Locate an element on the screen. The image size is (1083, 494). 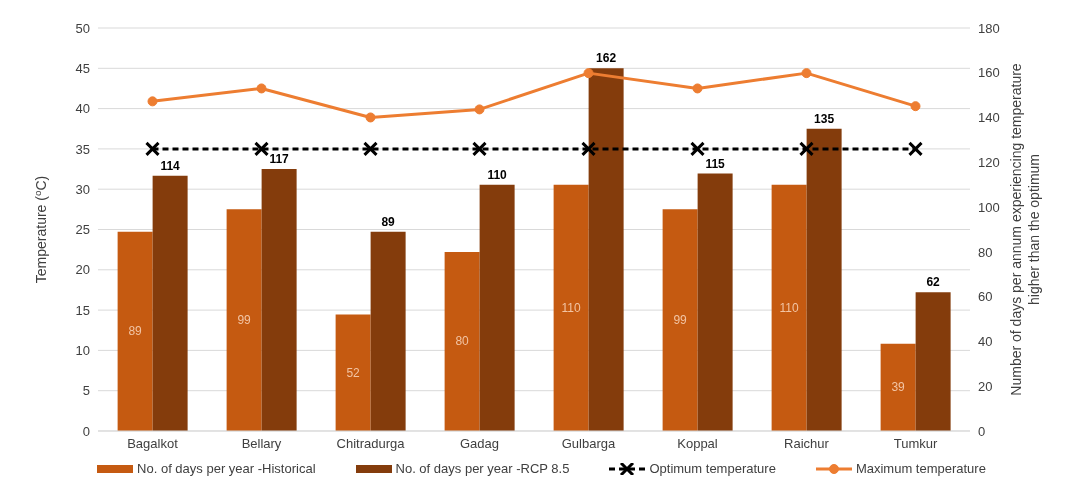
y2-axis-title: Number of days per annum experiencing temperature higher than the optimum is located at coordinates (1025, 229).